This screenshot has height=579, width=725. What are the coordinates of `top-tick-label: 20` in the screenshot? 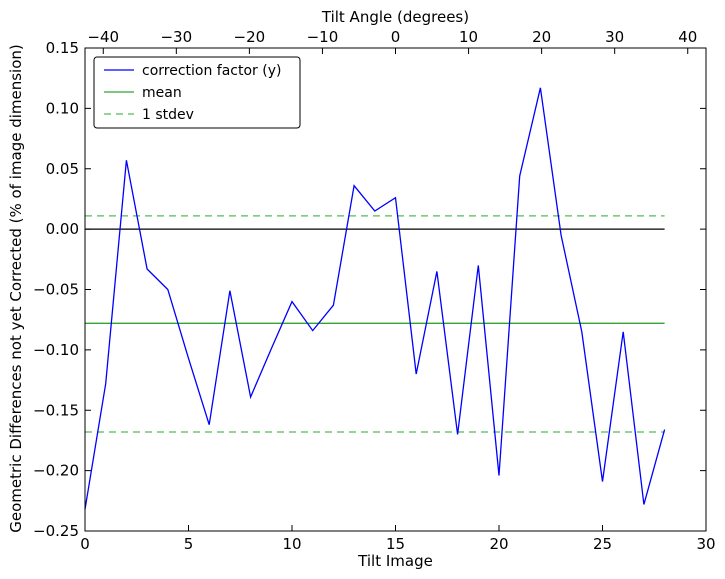 It's located at (541, 37).